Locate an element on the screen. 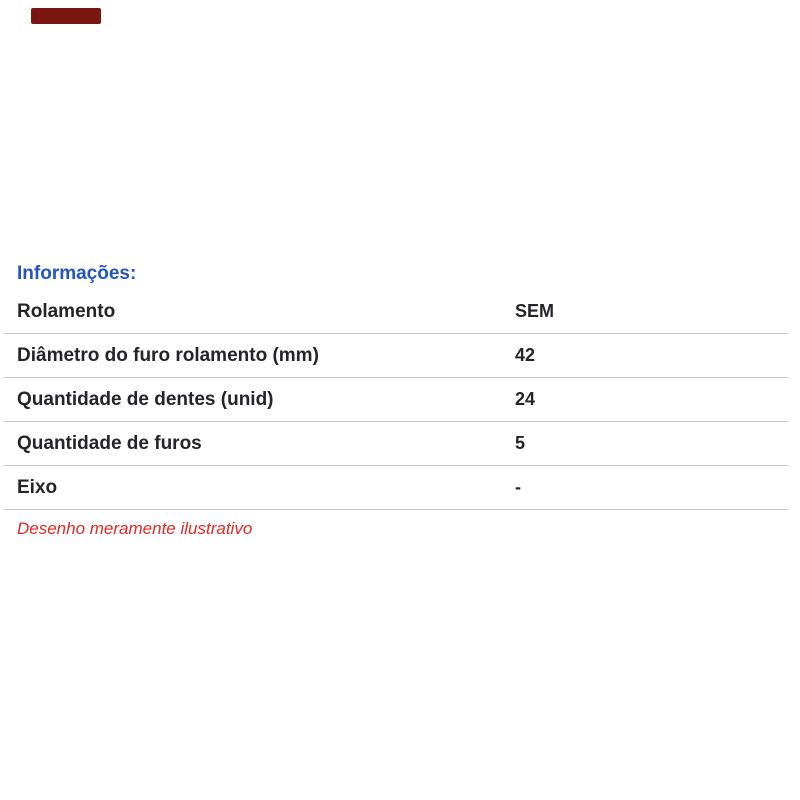 The image size is (800, 800). spec-label: Quantidade de dentes (unid) is located at coordinates (145, 399).